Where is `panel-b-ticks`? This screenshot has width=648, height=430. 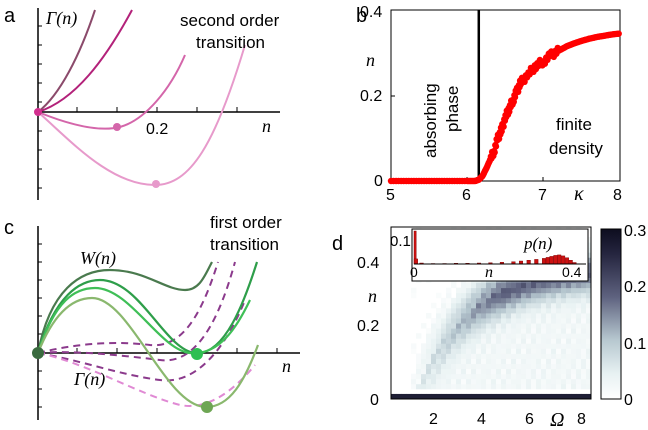 panel-b-ticks is located at coordinates (467, 138).